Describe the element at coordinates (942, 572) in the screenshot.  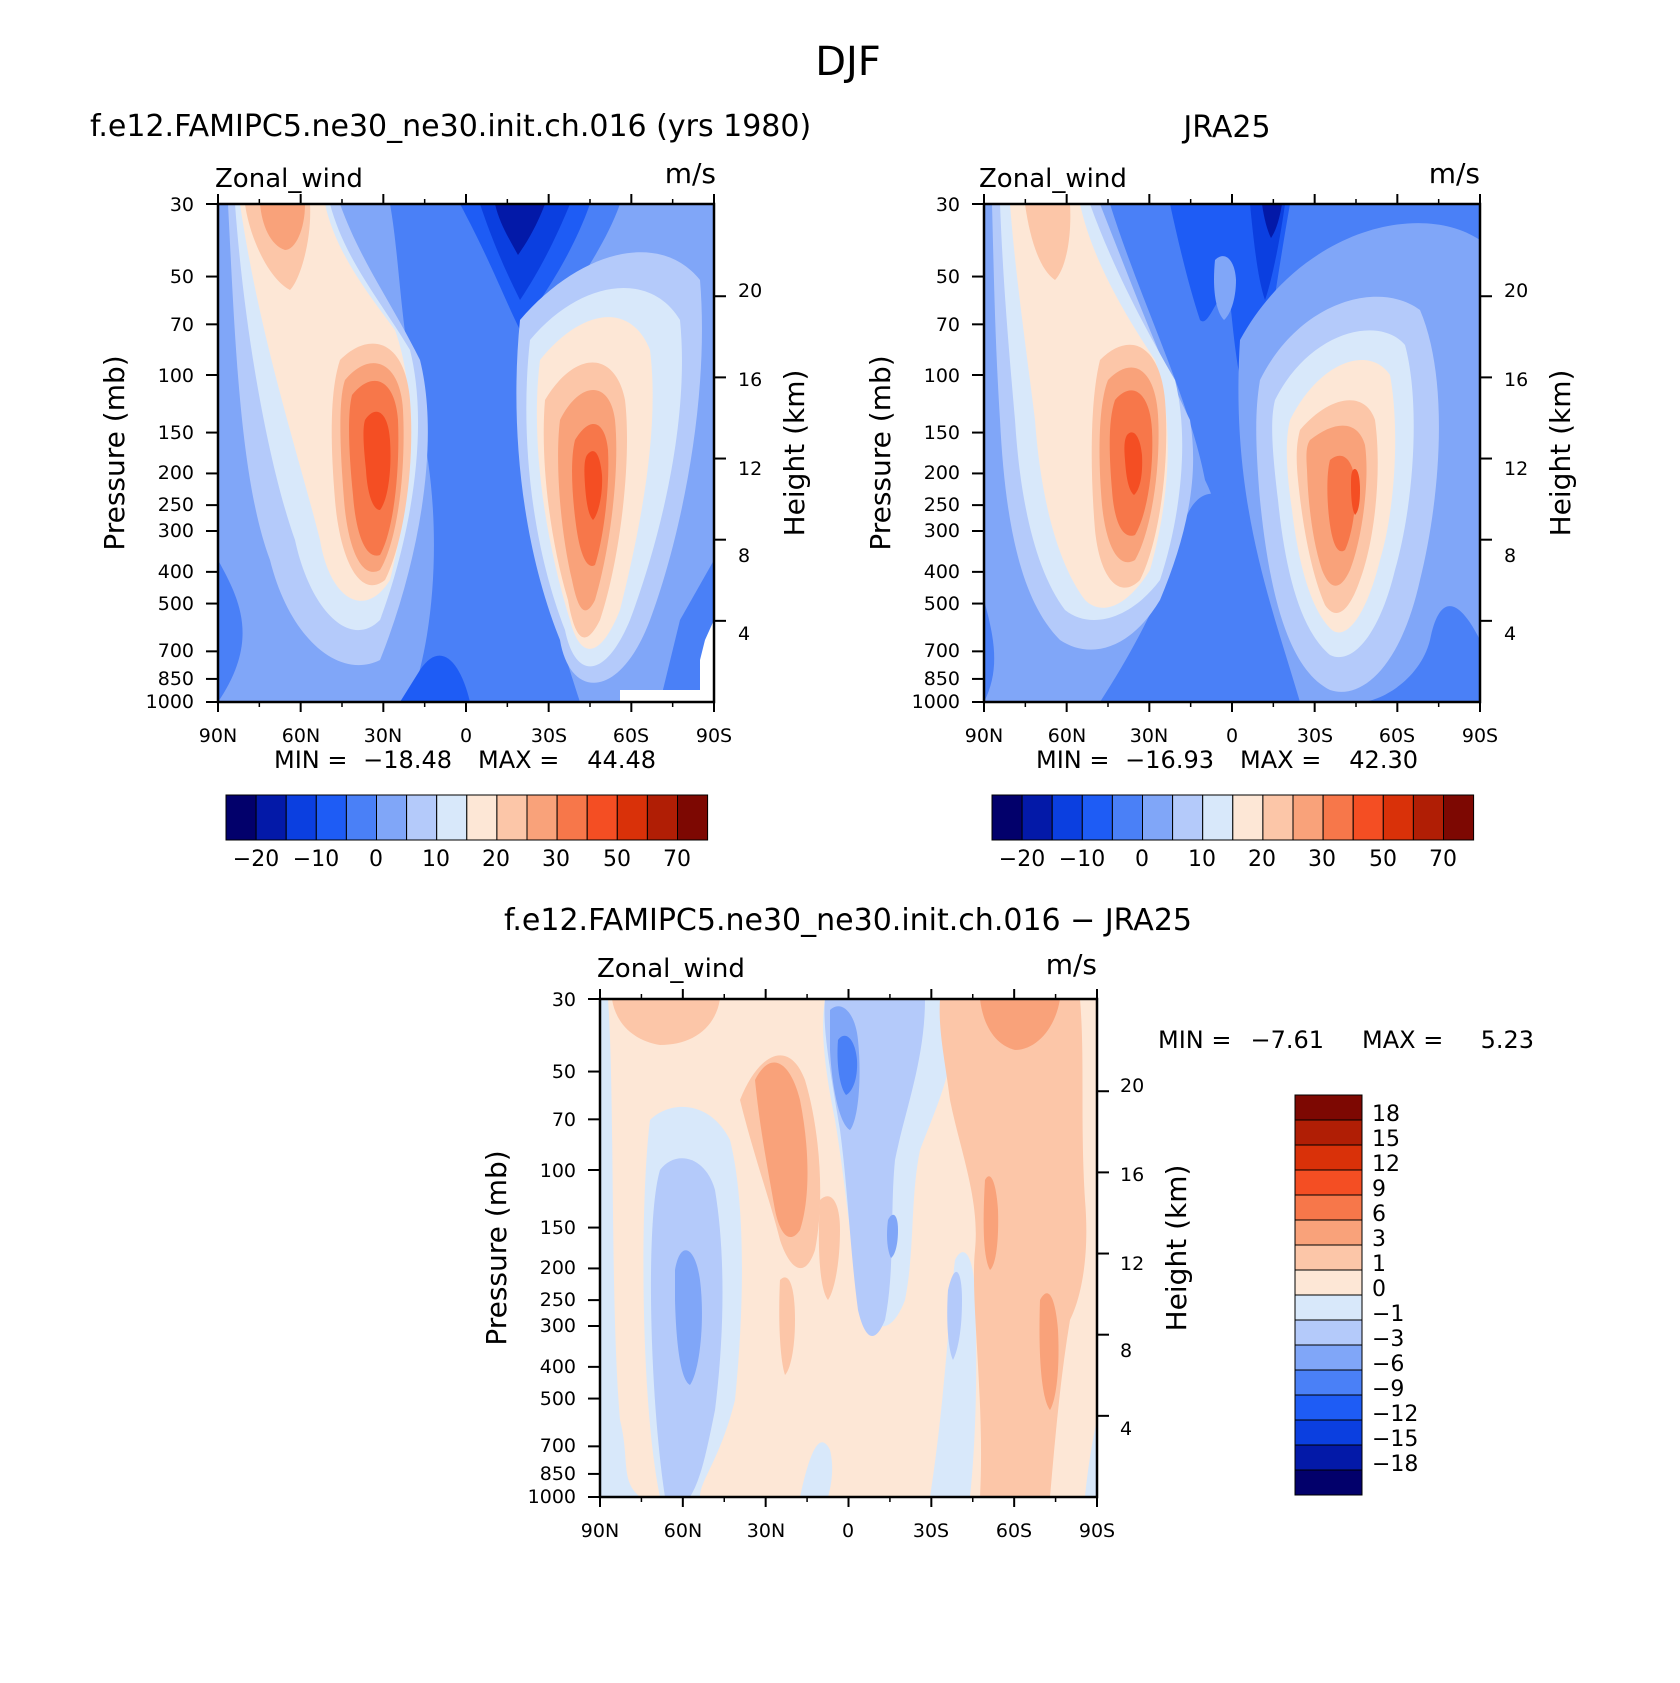
I see `y-tick-label: 400` at that location.